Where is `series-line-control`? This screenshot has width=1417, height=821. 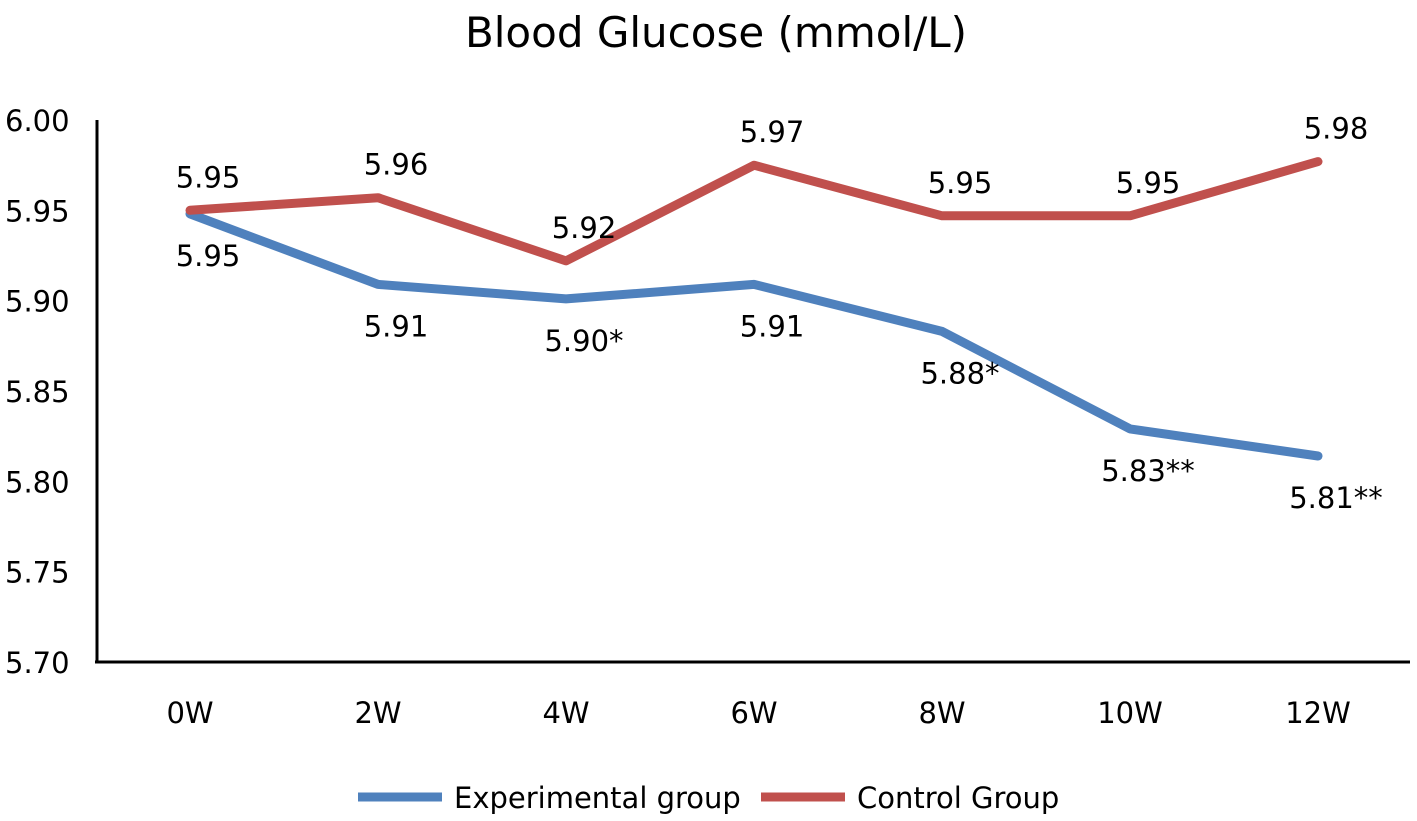
series-line-control is located at coordinates (754, 211).